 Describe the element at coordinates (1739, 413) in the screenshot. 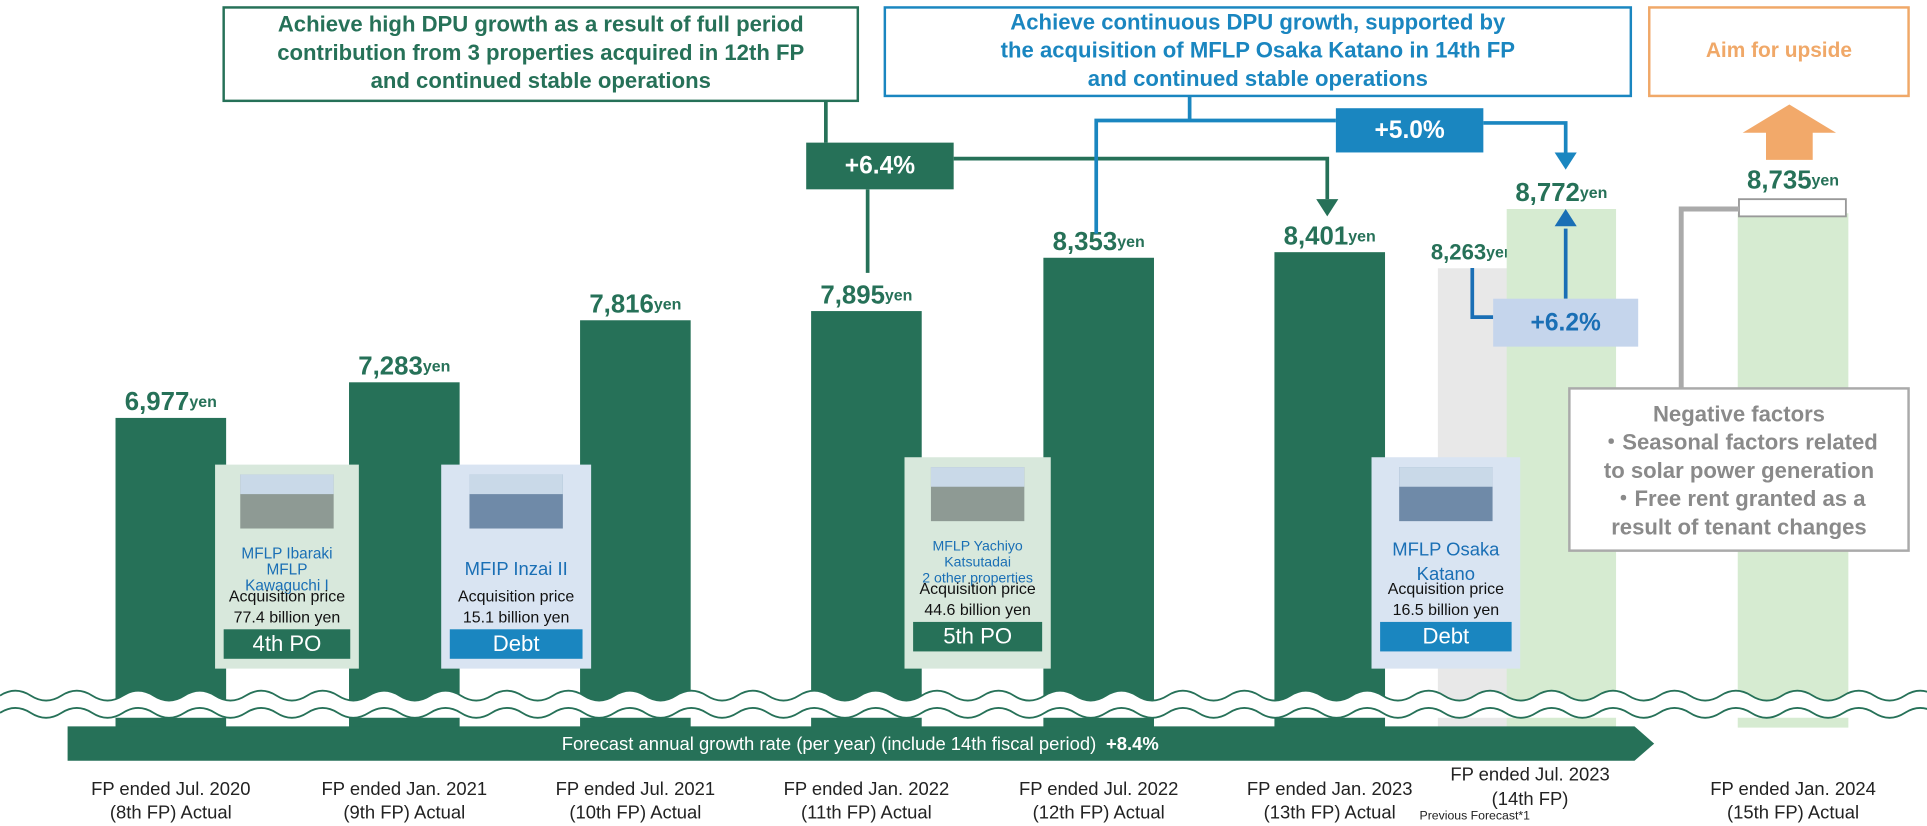

I see `negative-title: Negative factors` at that location.